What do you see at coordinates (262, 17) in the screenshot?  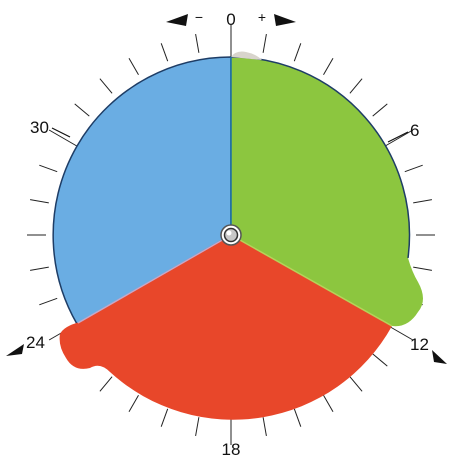 I see `plus-sign: +` at bounding box center [262, 17].